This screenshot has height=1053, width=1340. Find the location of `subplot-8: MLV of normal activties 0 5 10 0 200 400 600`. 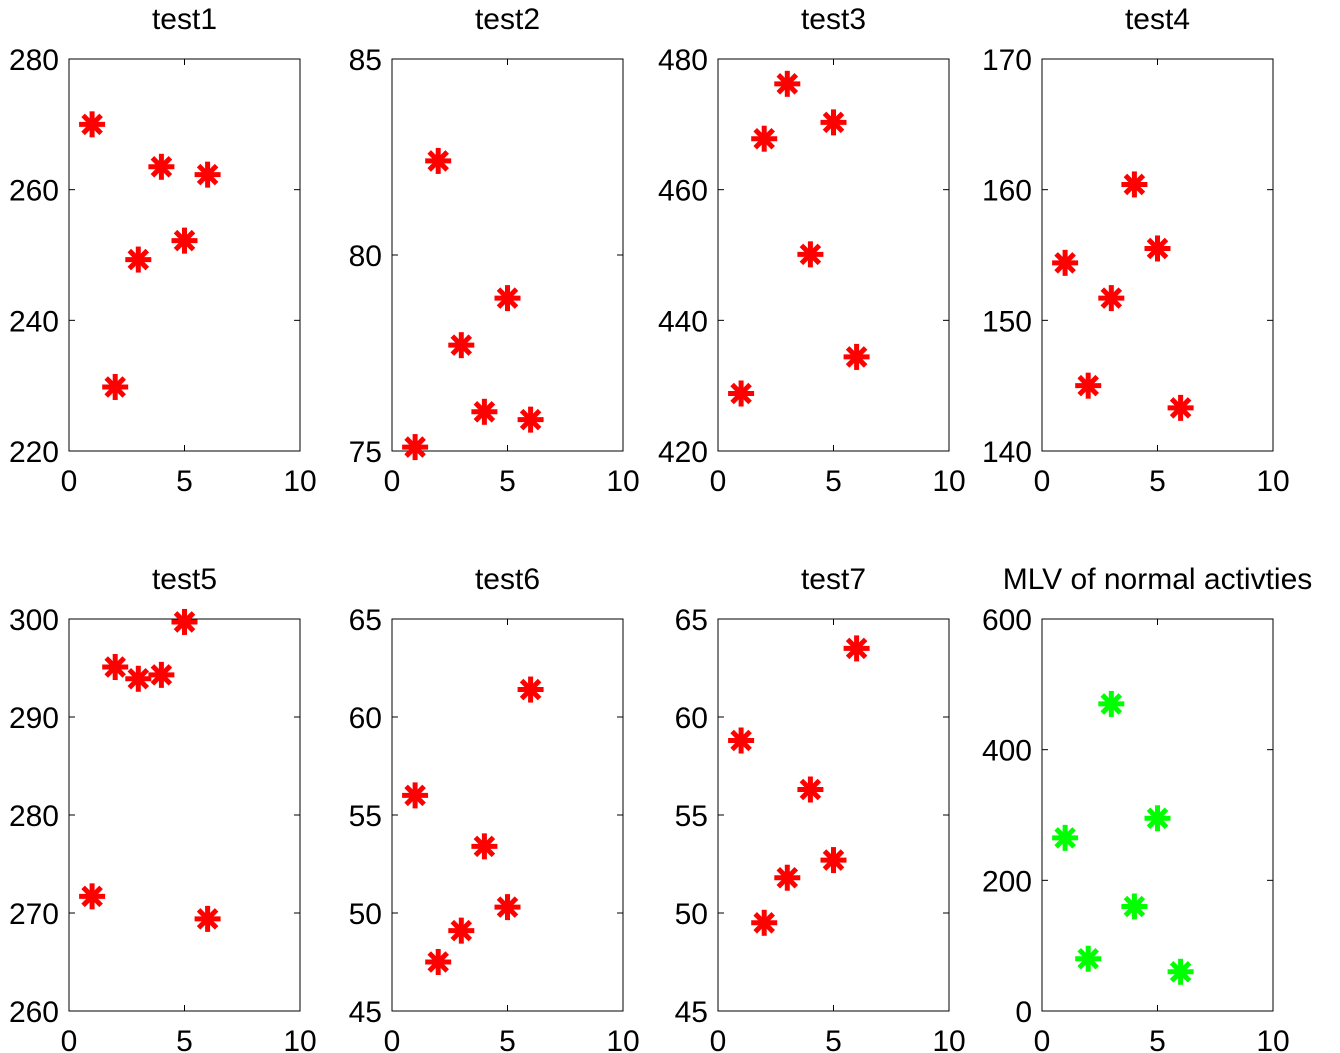

subplot-8: MLV of normal activties 0 5 10 0 200 400 600 is located at coordinates (1147, 808).